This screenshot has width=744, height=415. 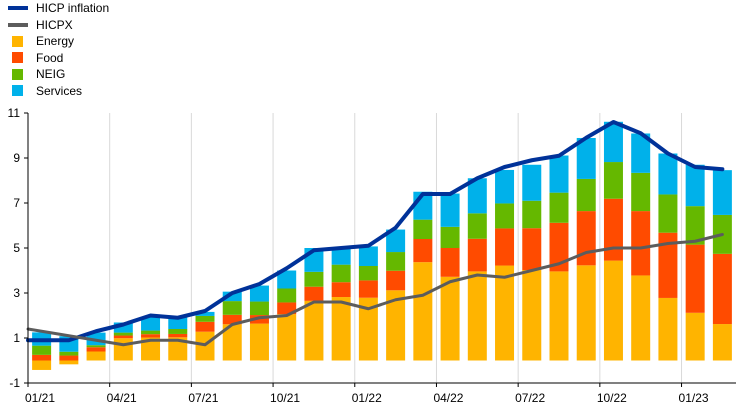 I want to click on x-tick-label-01-21: 01/21, so click(x=40, y=398).